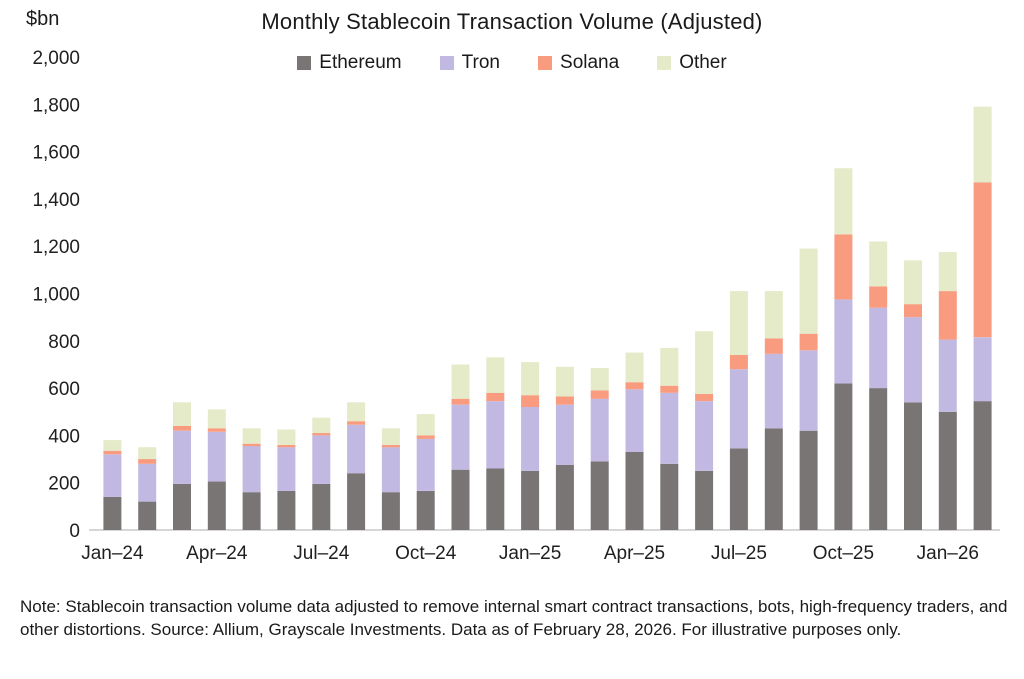 The width and height of the screenshot is (1024, 679). I want to click on y-tick-label: 1,000, so click(56, 295).